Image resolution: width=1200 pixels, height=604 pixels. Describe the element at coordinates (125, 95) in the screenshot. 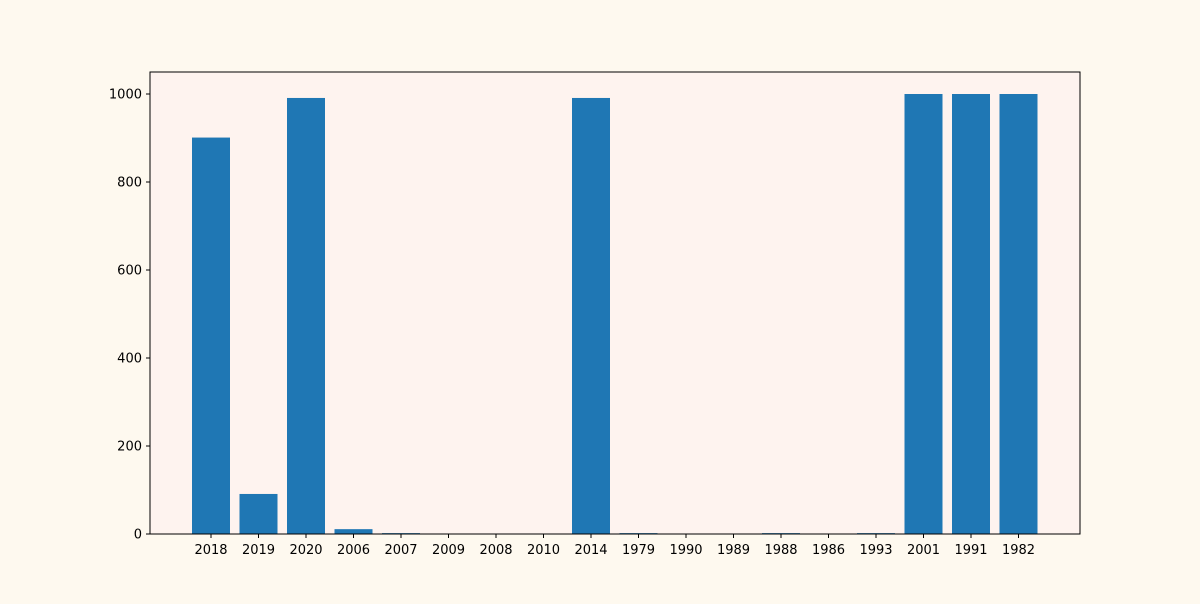

I see `y-tick-label: 1000` at that location.